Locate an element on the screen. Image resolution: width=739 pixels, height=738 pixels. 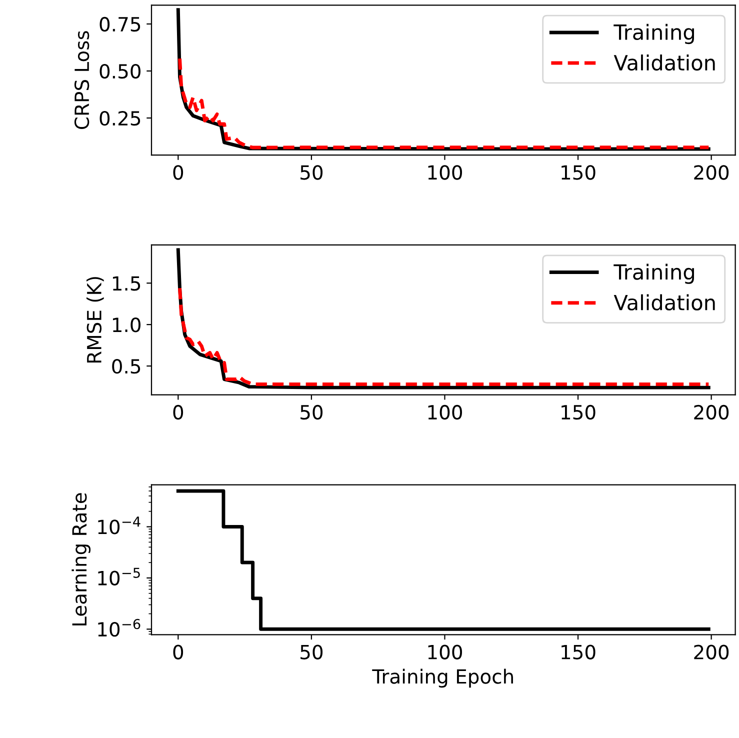
y-tick-label: 10$^{−4}$ is located at coordinates (119, 525).